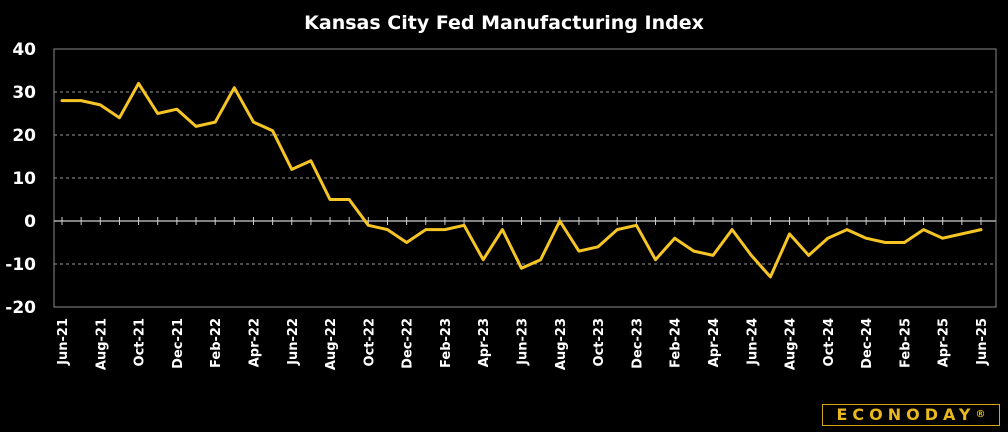  What do you see at coordinates (24, 179) in the screenshot?
I see `y-tick-label: 10` at bounding box center [24, 179].